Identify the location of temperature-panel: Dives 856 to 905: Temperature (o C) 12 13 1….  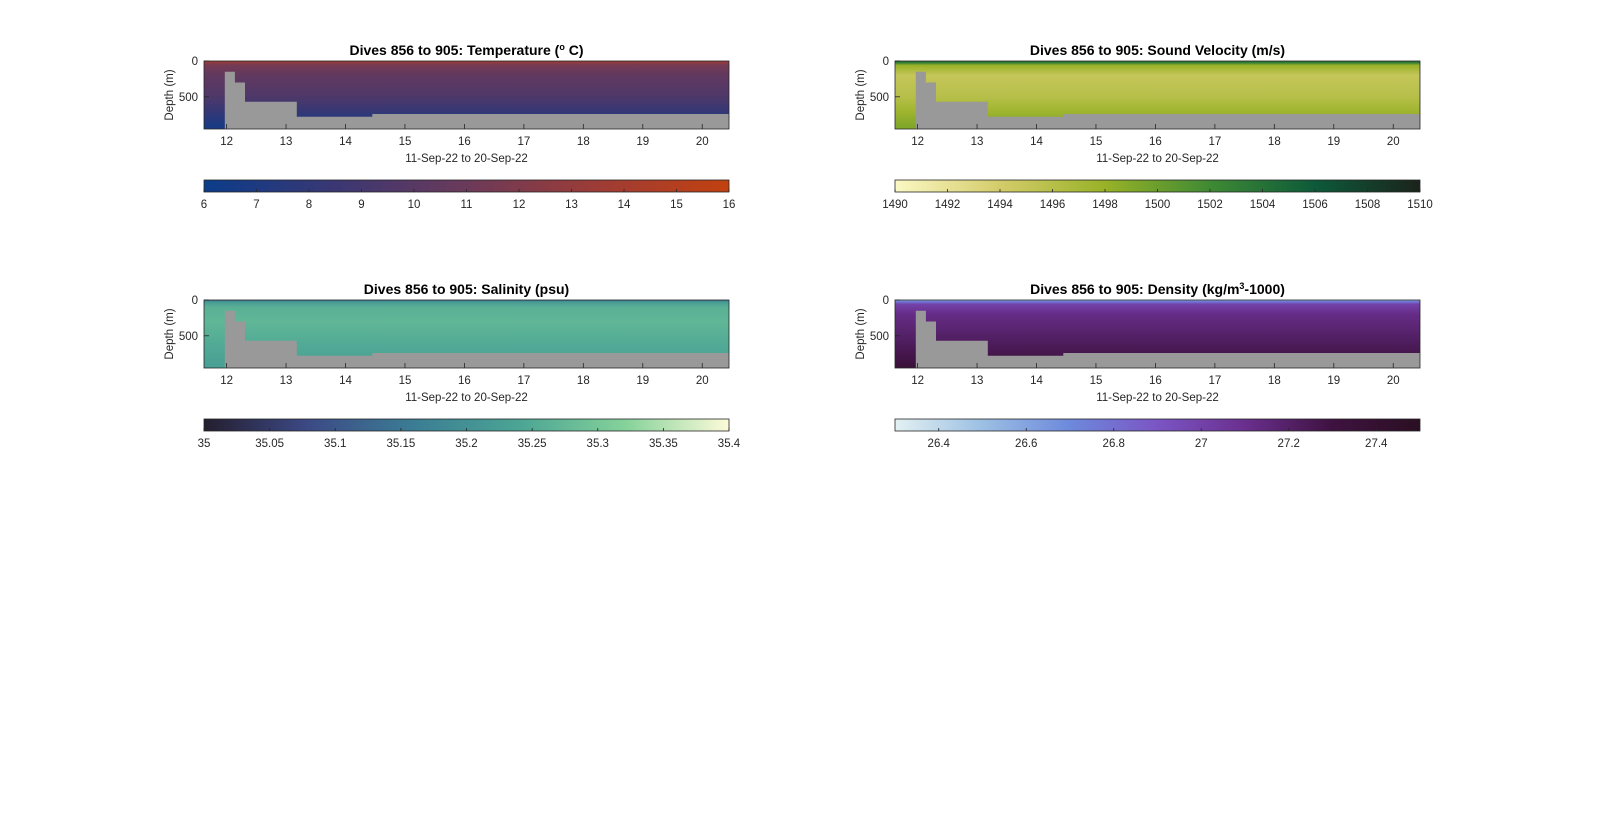
(520, 150).